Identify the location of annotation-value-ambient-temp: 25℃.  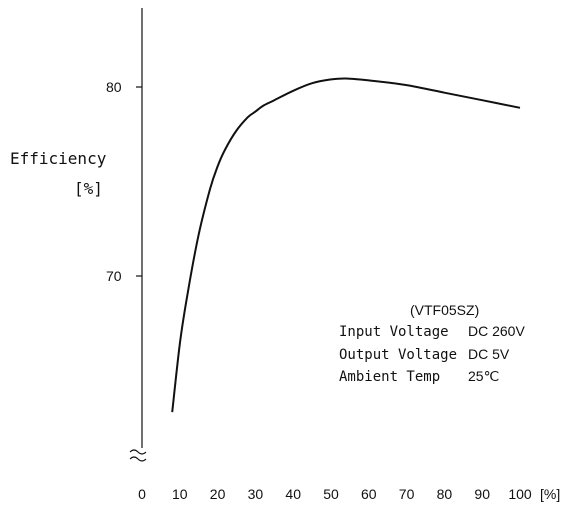
(483, 376).